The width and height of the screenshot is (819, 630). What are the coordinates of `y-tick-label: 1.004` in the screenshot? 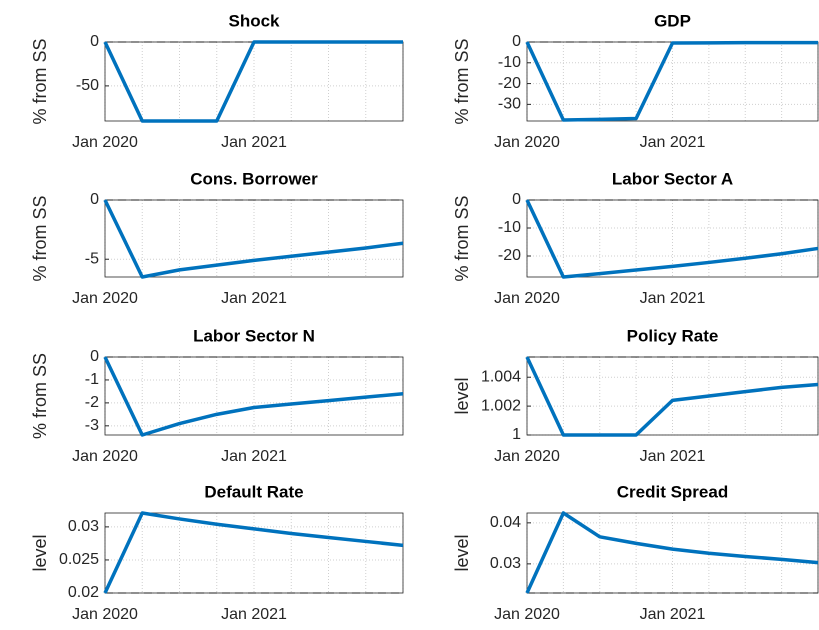 It's located at (501, 376).